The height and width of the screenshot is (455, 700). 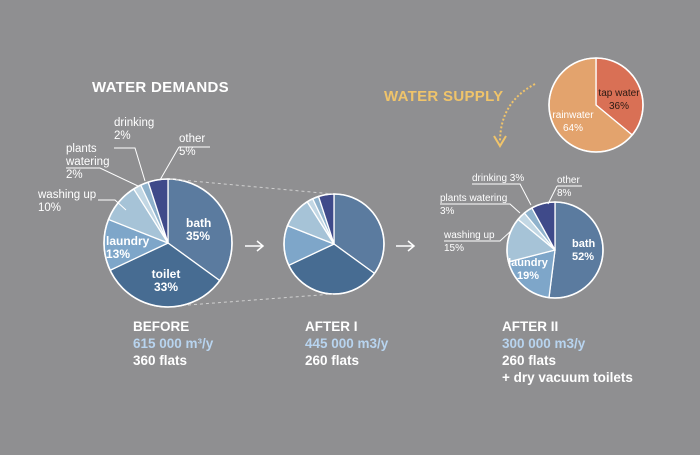 I want to click on after2-slice-bath, so click(x=576, y=250).